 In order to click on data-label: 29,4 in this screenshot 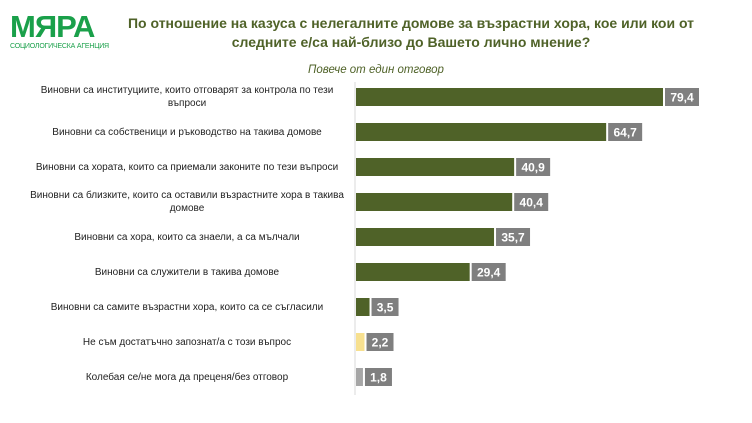, I will do `click(489, 273)`.